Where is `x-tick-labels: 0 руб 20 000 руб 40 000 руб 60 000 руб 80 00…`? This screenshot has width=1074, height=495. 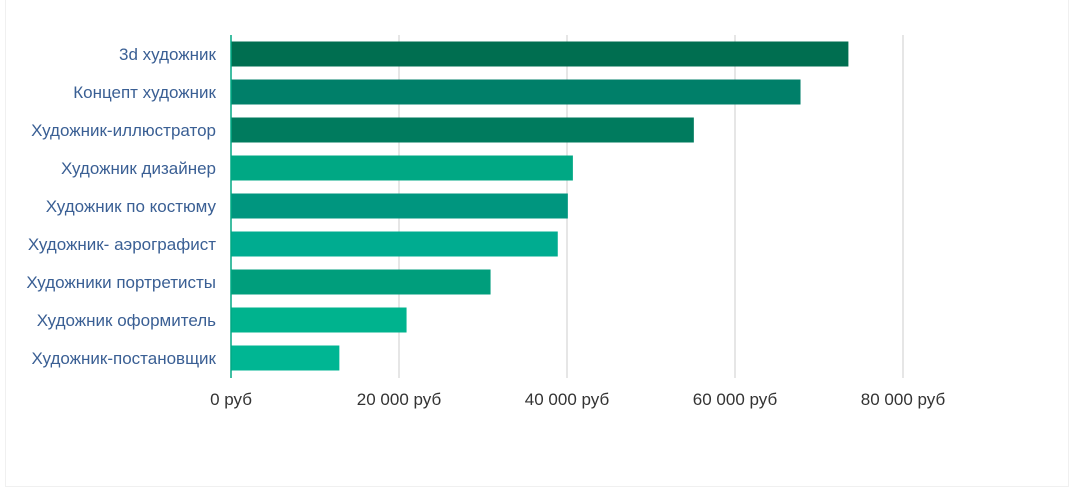
x-tick-labels: 0 руб 20 000 руб 40 000 руб 60 000 руб 80 00… is located at coordinates (577, 399).